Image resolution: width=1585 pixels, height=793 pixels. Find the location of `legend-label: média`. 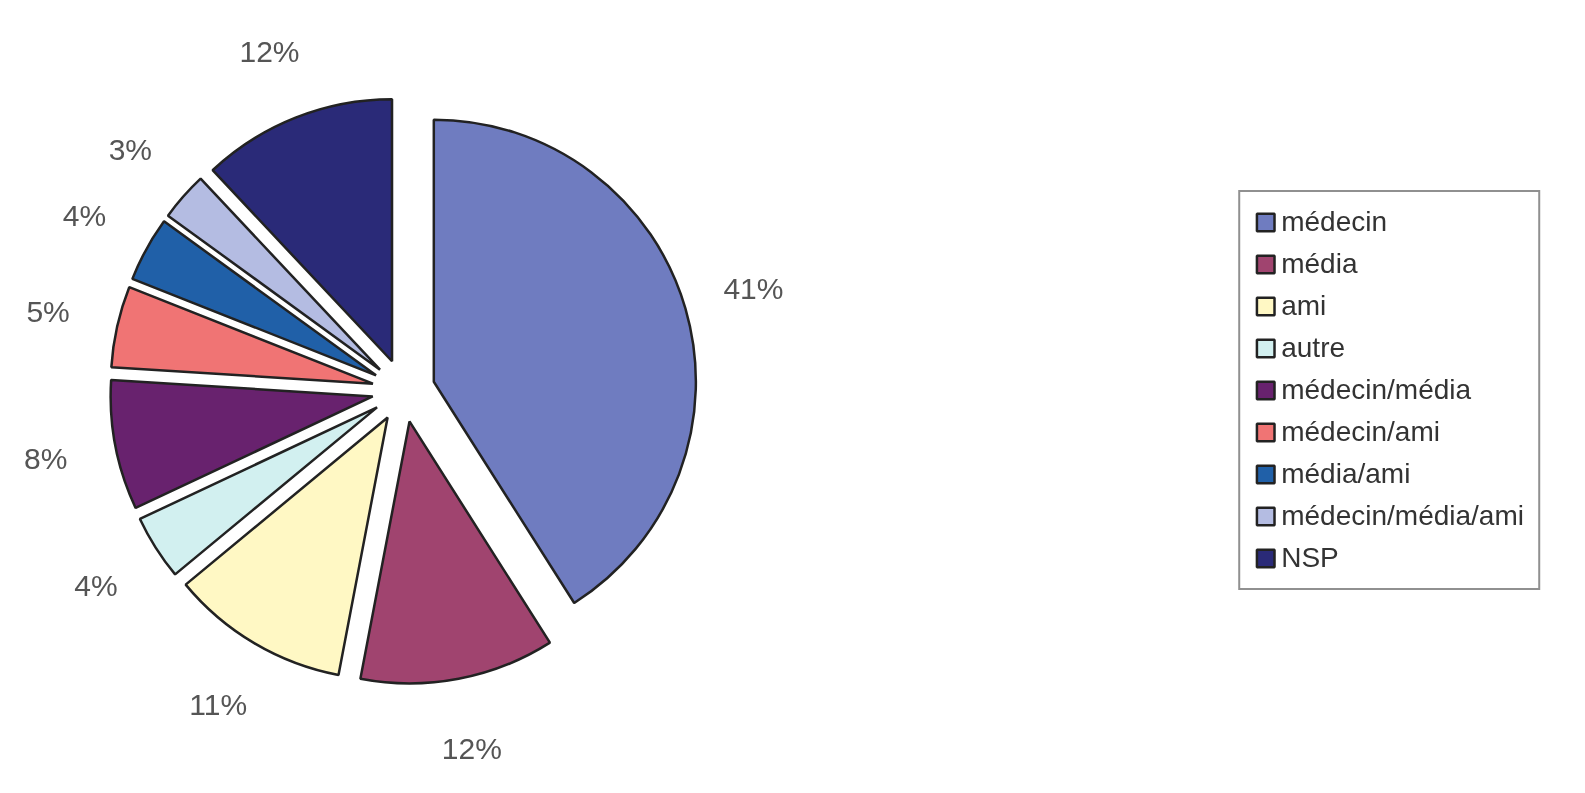

legend-label: média is located at coordinates (1319, 264).